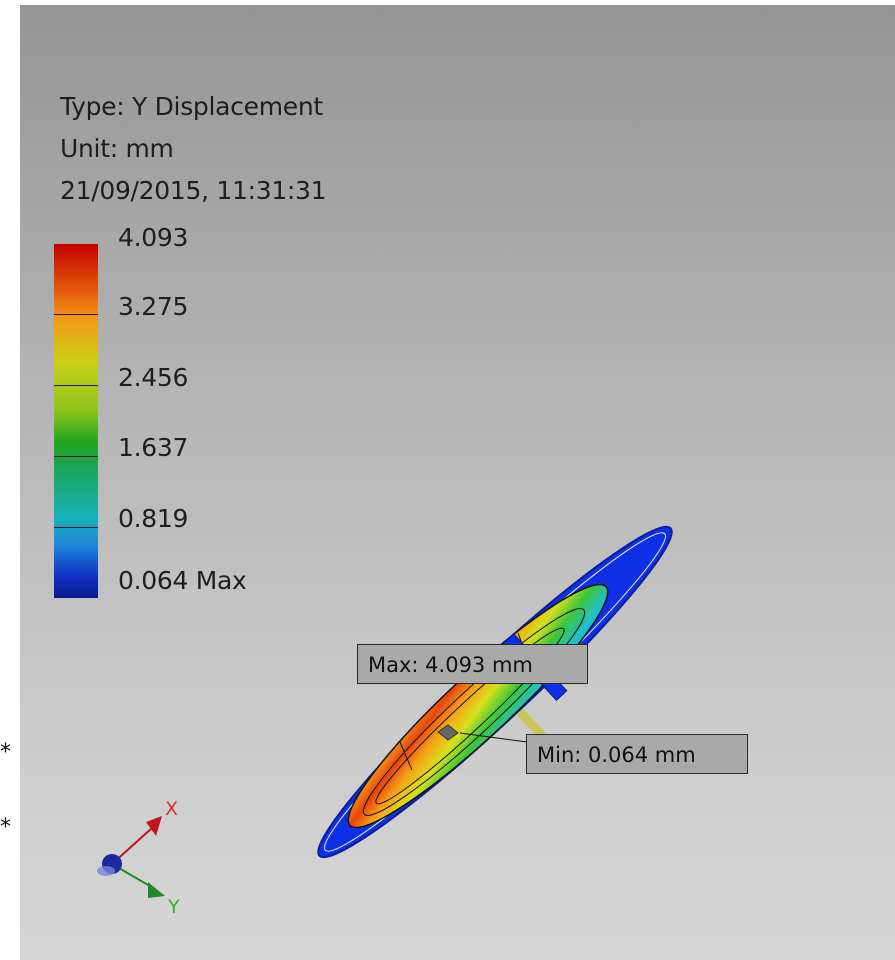 The height and width of the screenshot is (960, 895). I want to click on color-scale-tick: 0.064 Max, so click(182, 580).